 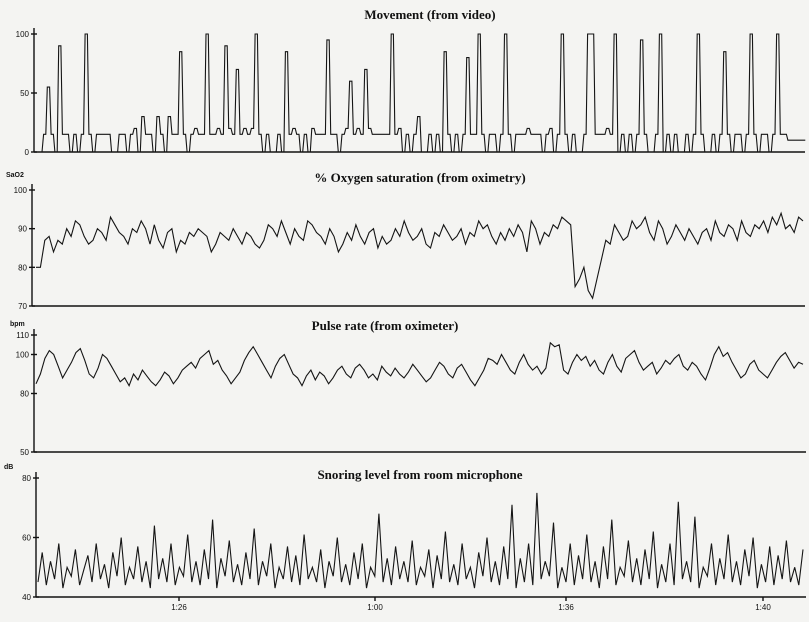 I want to click on y-tick-label-movement: 0, so click(x=27, y=152).